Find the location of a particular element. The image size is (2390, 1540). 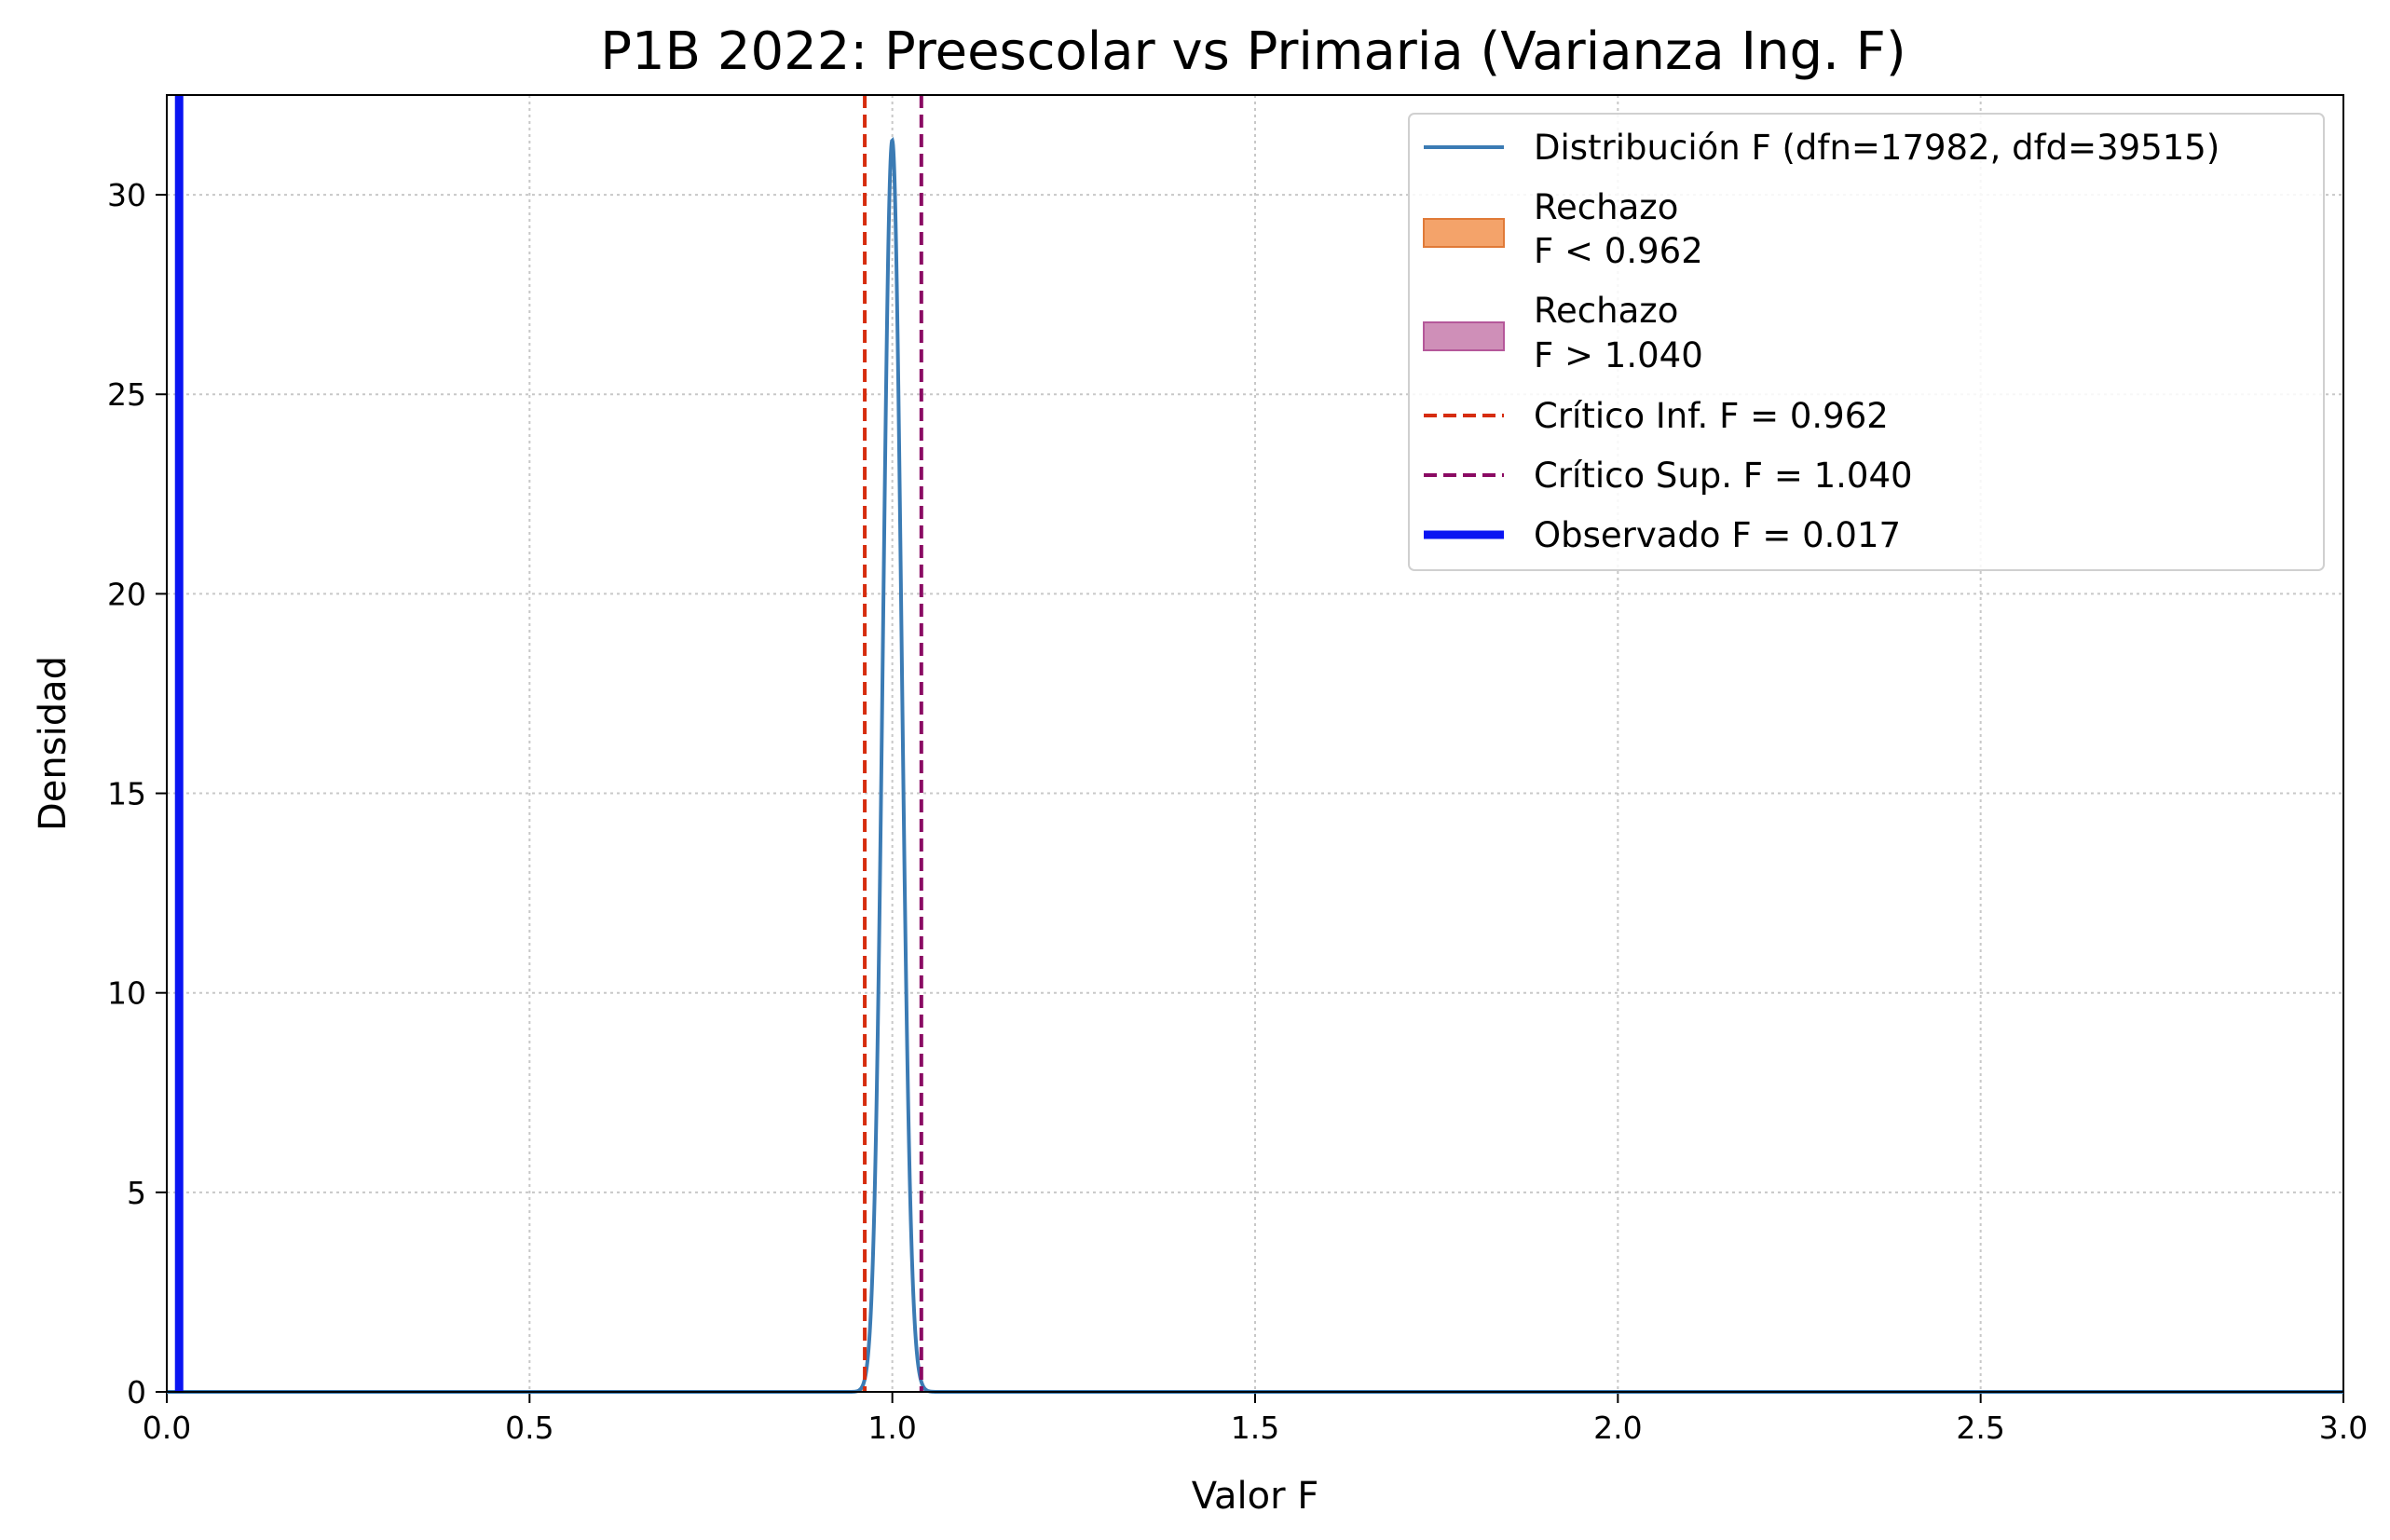

y-tick-label: 10 is located at coordinates (127, 993).